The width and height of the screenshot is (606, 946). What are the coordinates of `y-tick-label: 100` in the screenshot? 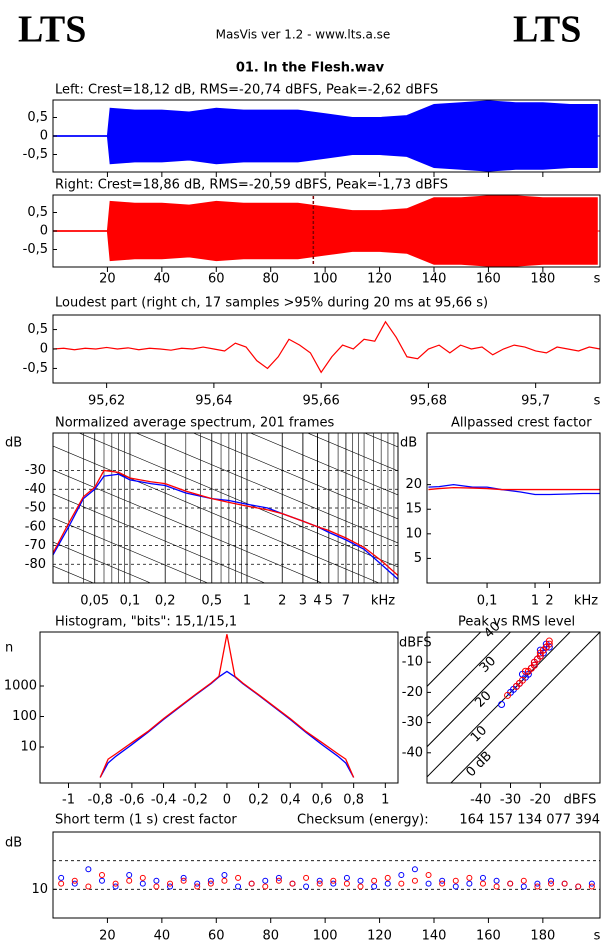 It's located at (24, 716).